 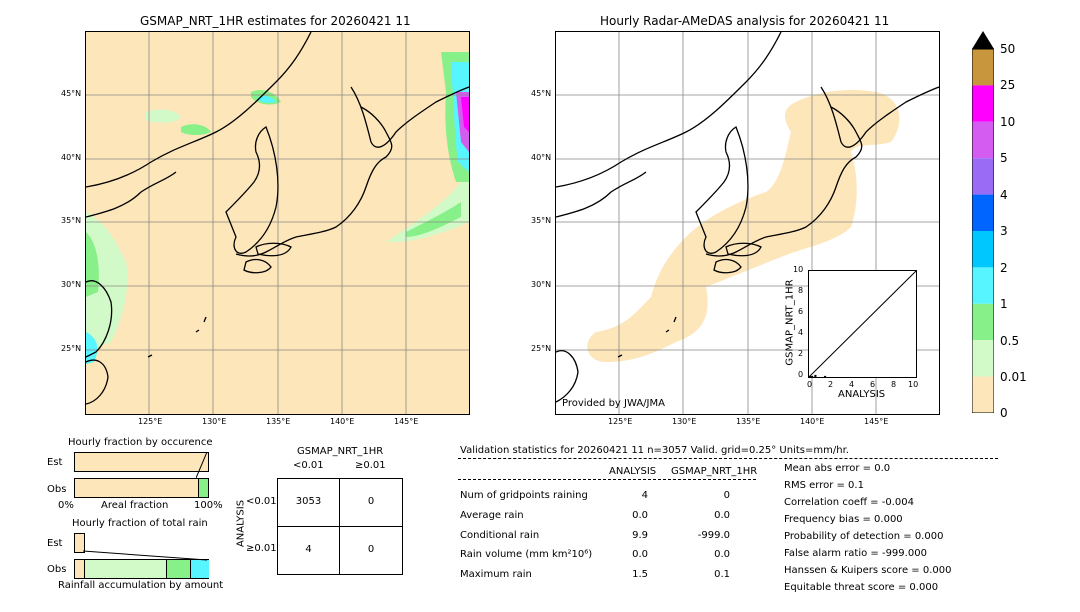 What do you see at coordinates (640, 535) in the screenshot?
I see `validation-row-analysis: 9.9` at bounding box center [640, 535].